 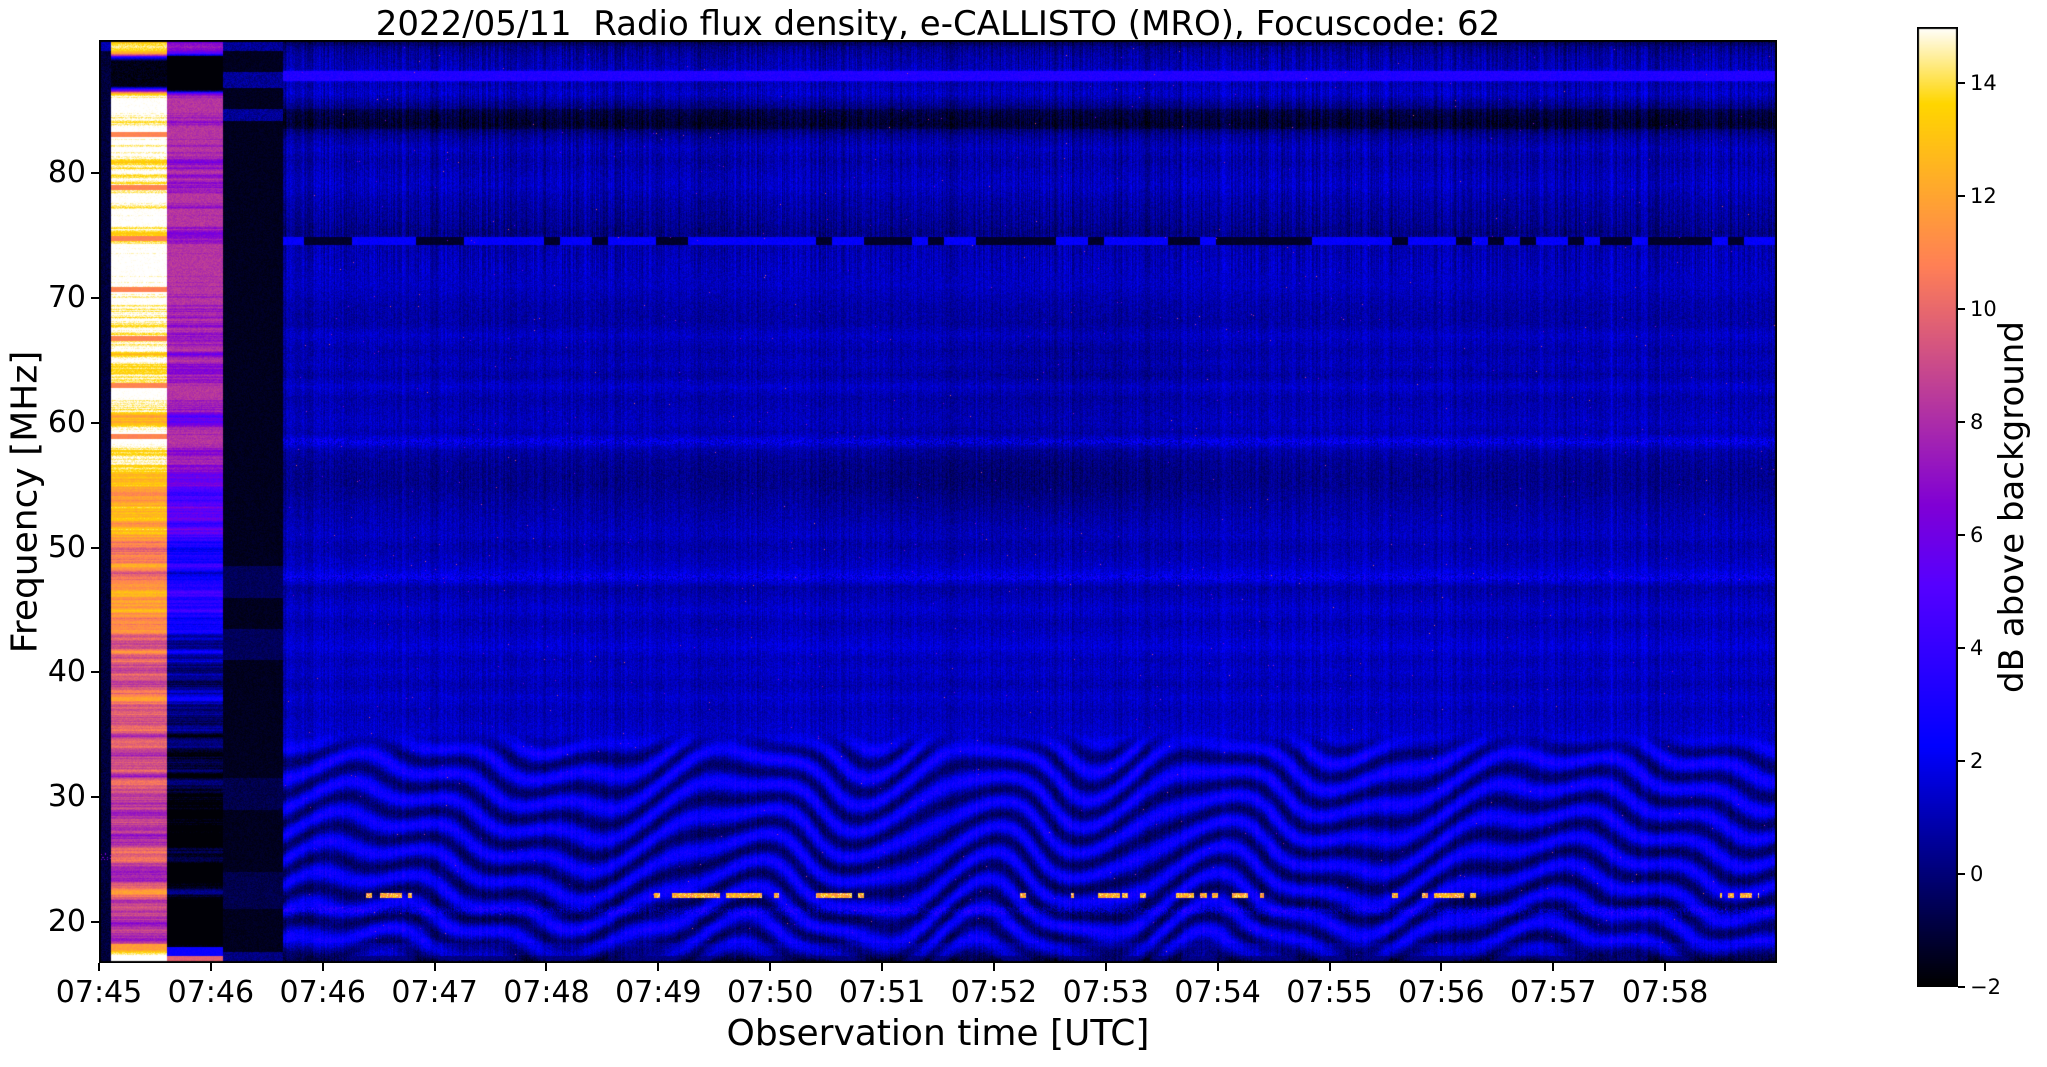 What do you see at coordinates (66, 672) in the screenshot?
I see `y-tick-label: 40` at bounding box center [66, 672].